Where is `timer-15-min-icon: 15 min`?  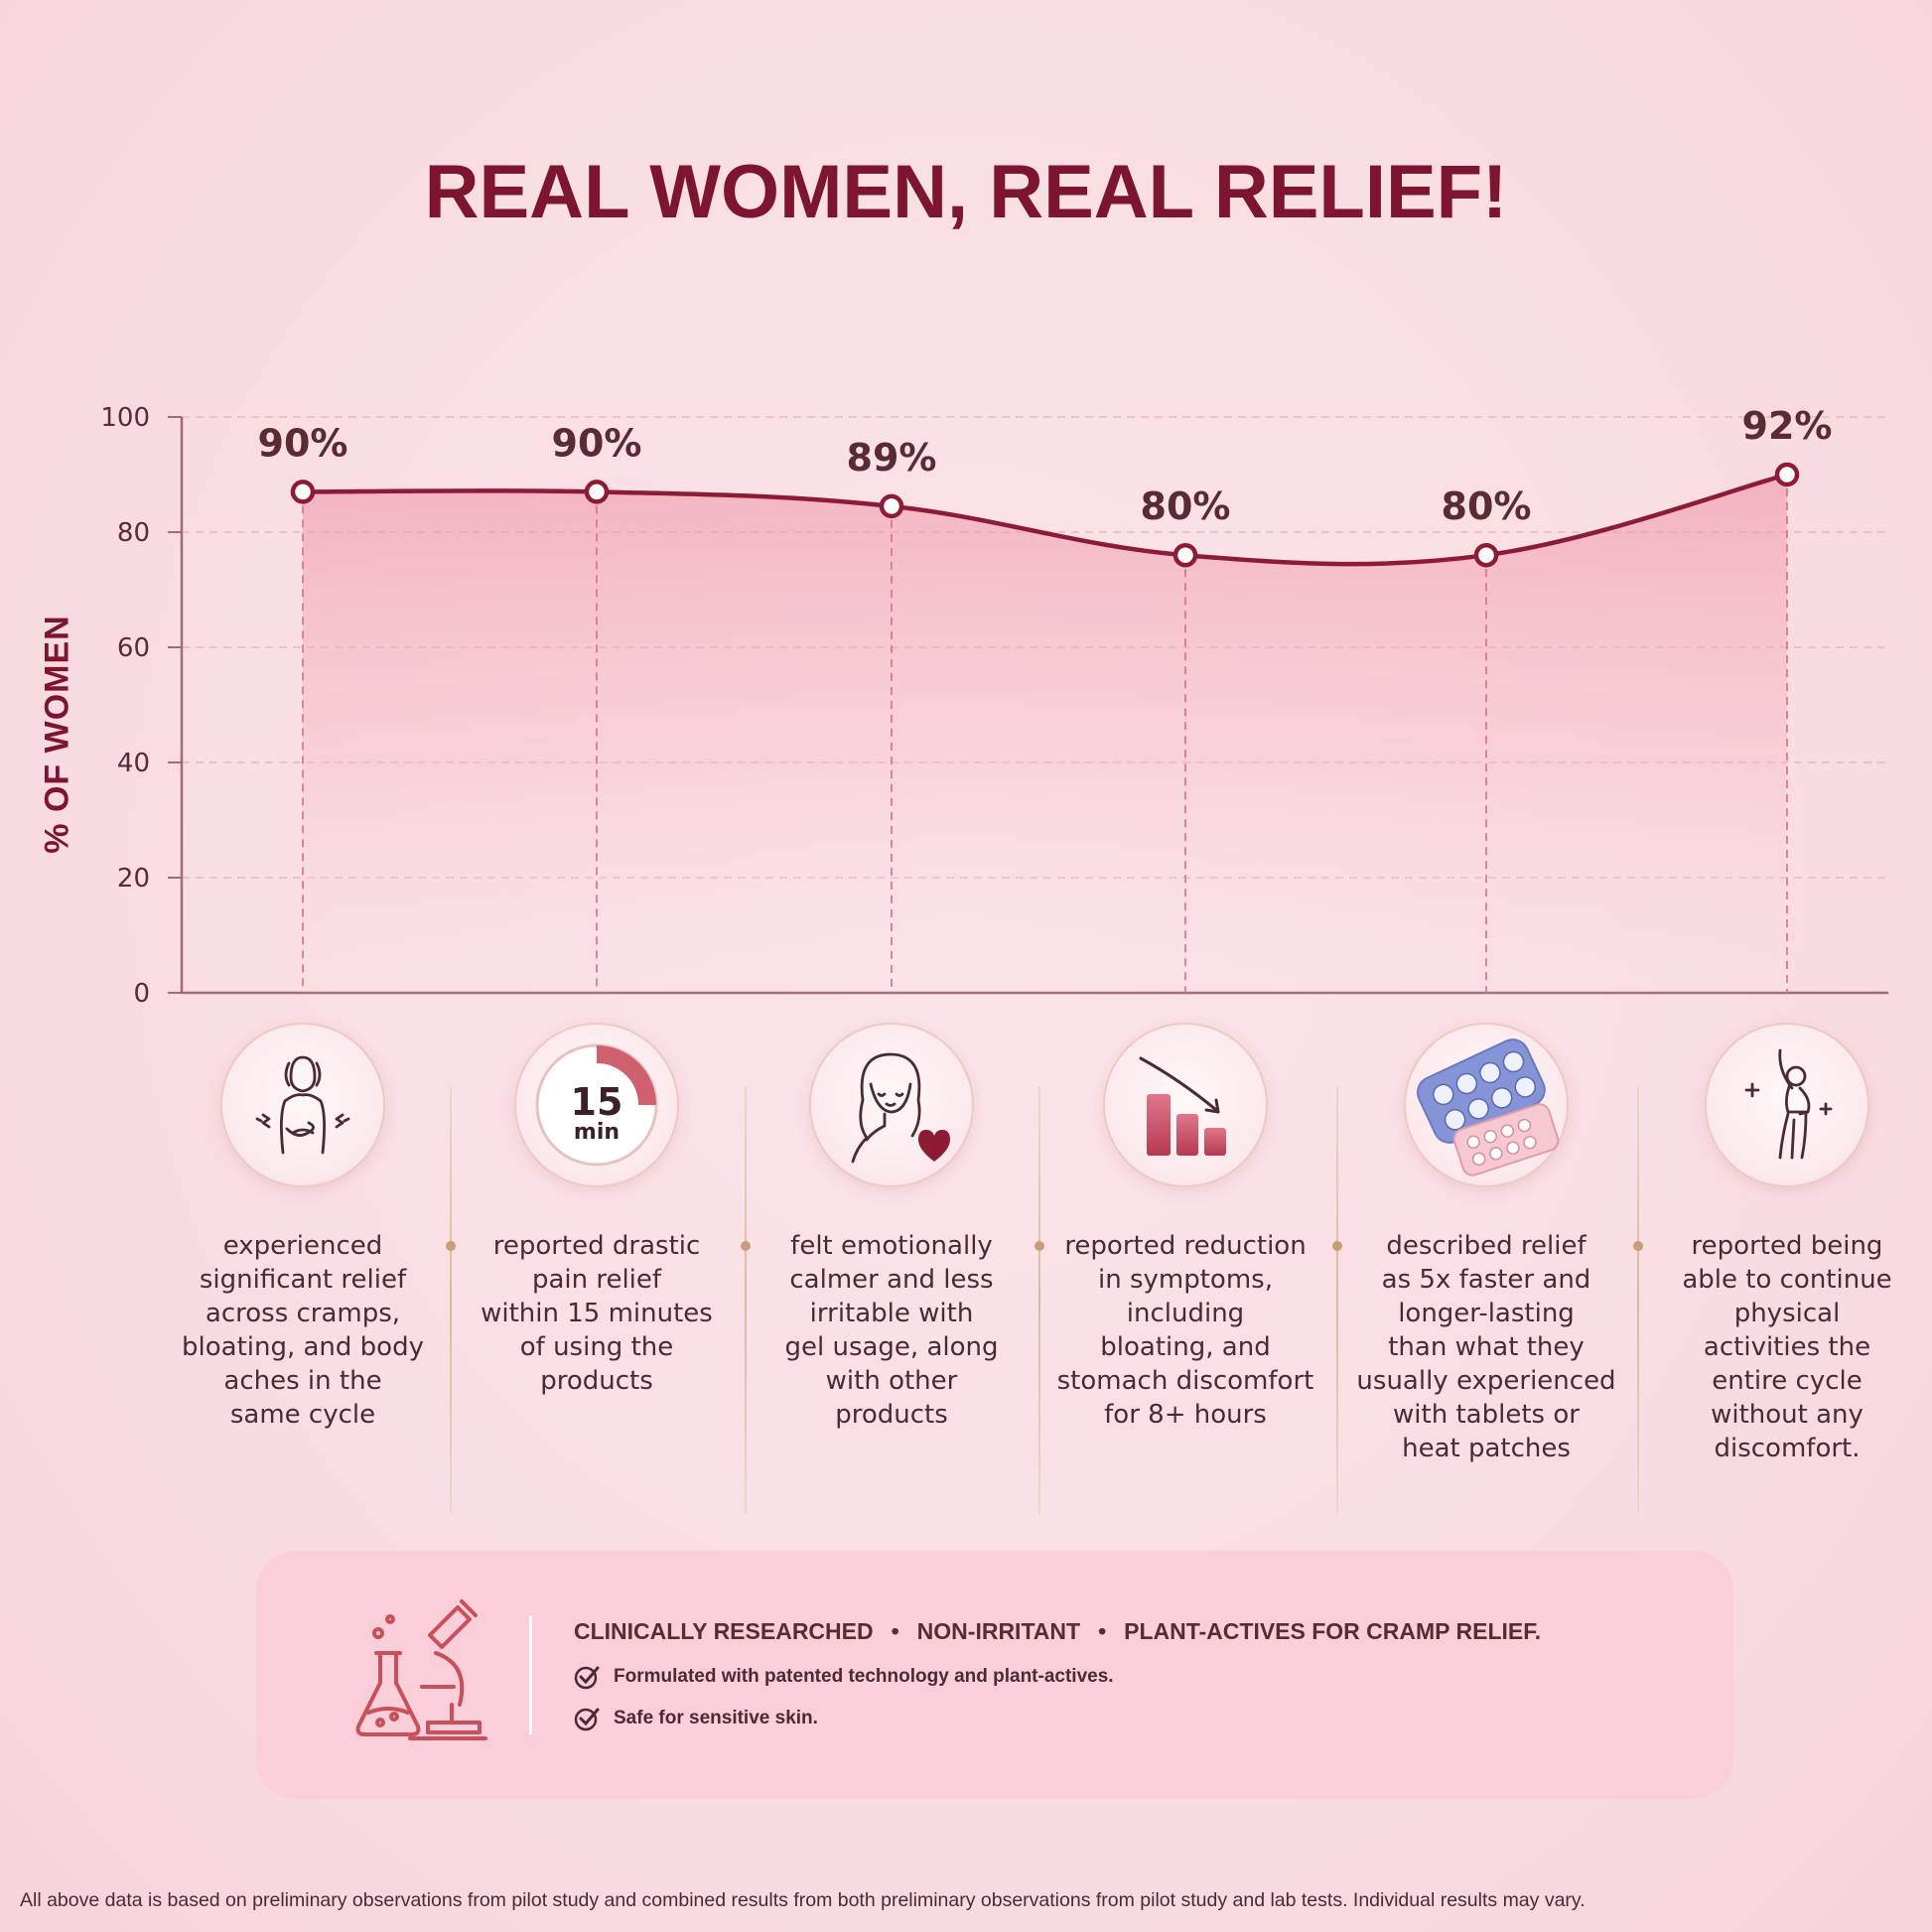
timer-15-min-icon: 15 min is located at coordinates (597, 1105).